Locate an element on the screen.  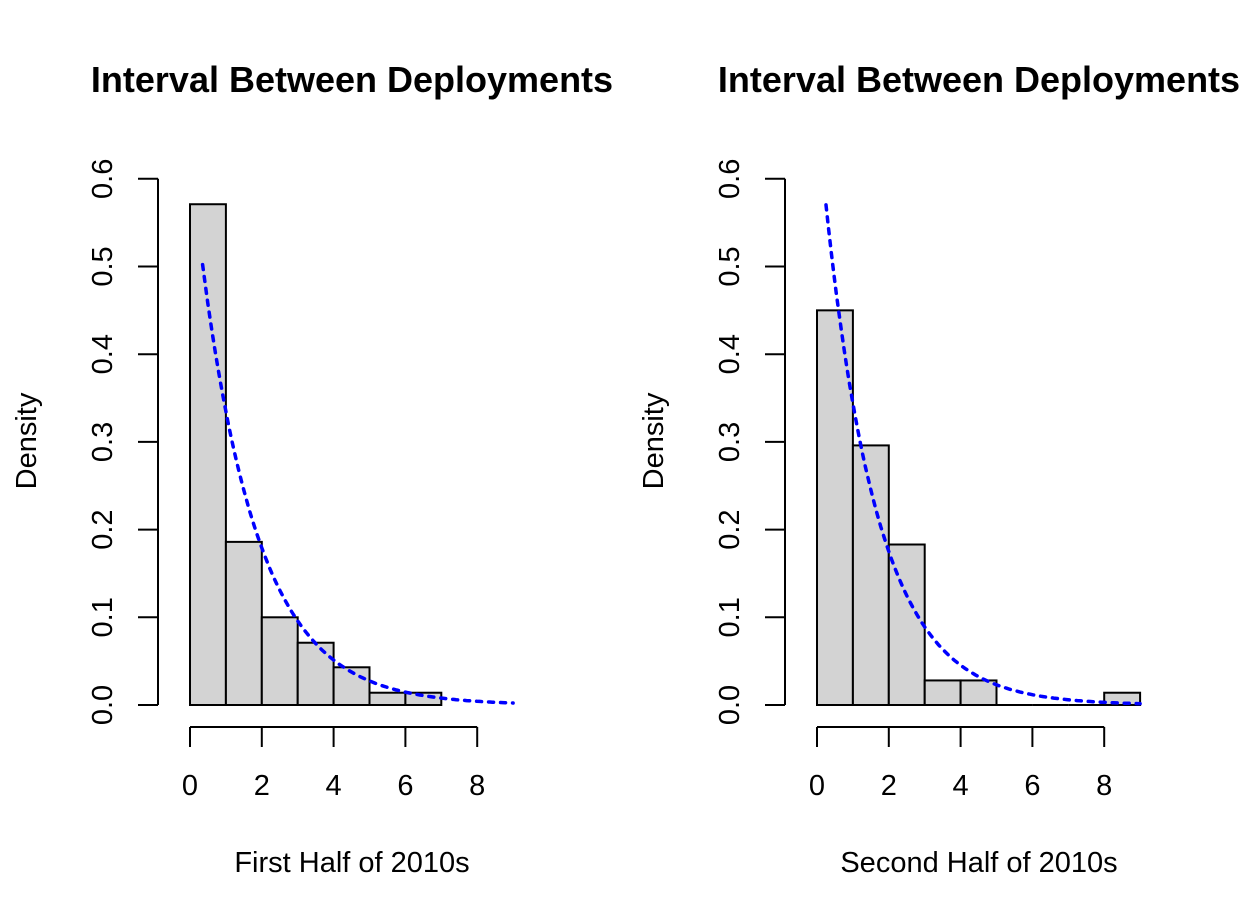
panel-2-x-tick-label: 0 is located at coordinates (817, 786).